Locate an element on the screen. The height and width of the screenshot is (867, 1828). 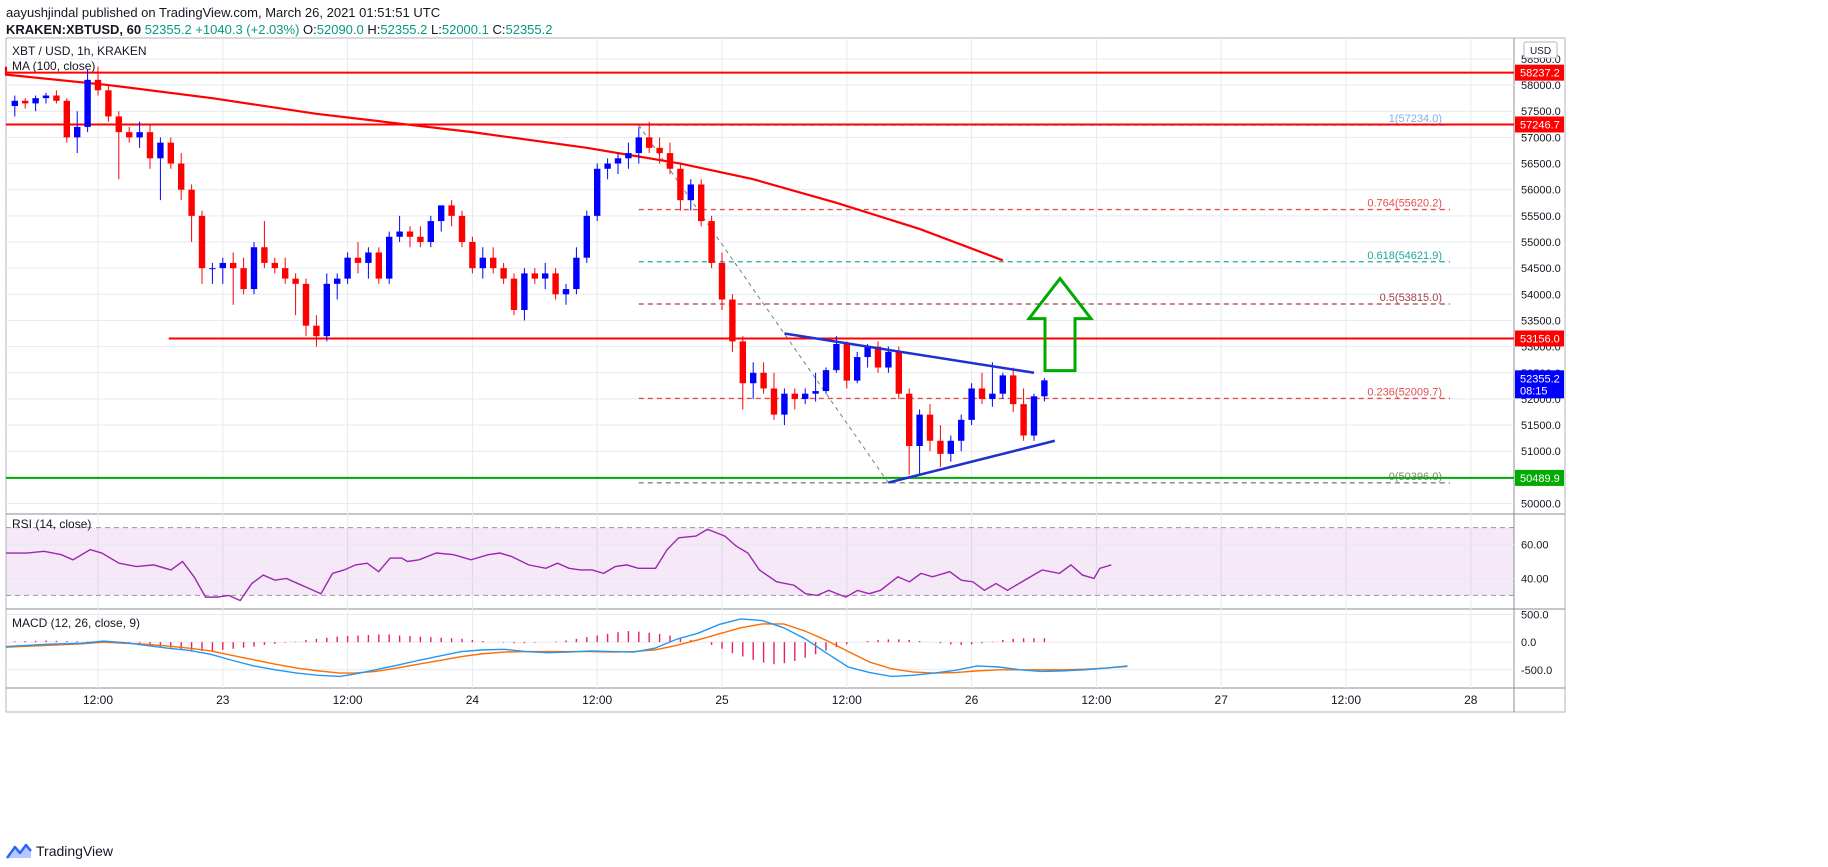
ma100-line is located at coordinates (504, 164).